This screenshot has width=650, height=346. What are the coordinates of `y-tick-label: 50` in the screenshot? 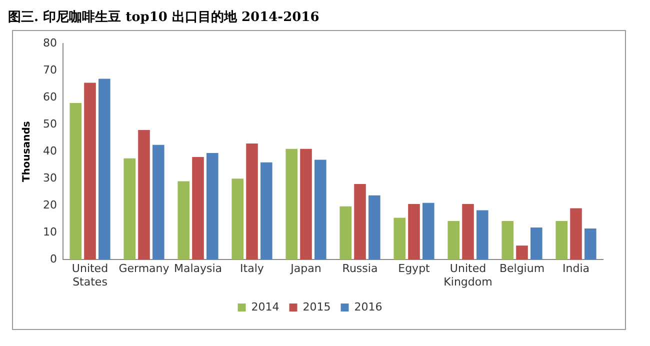 It's located at (49, 123).